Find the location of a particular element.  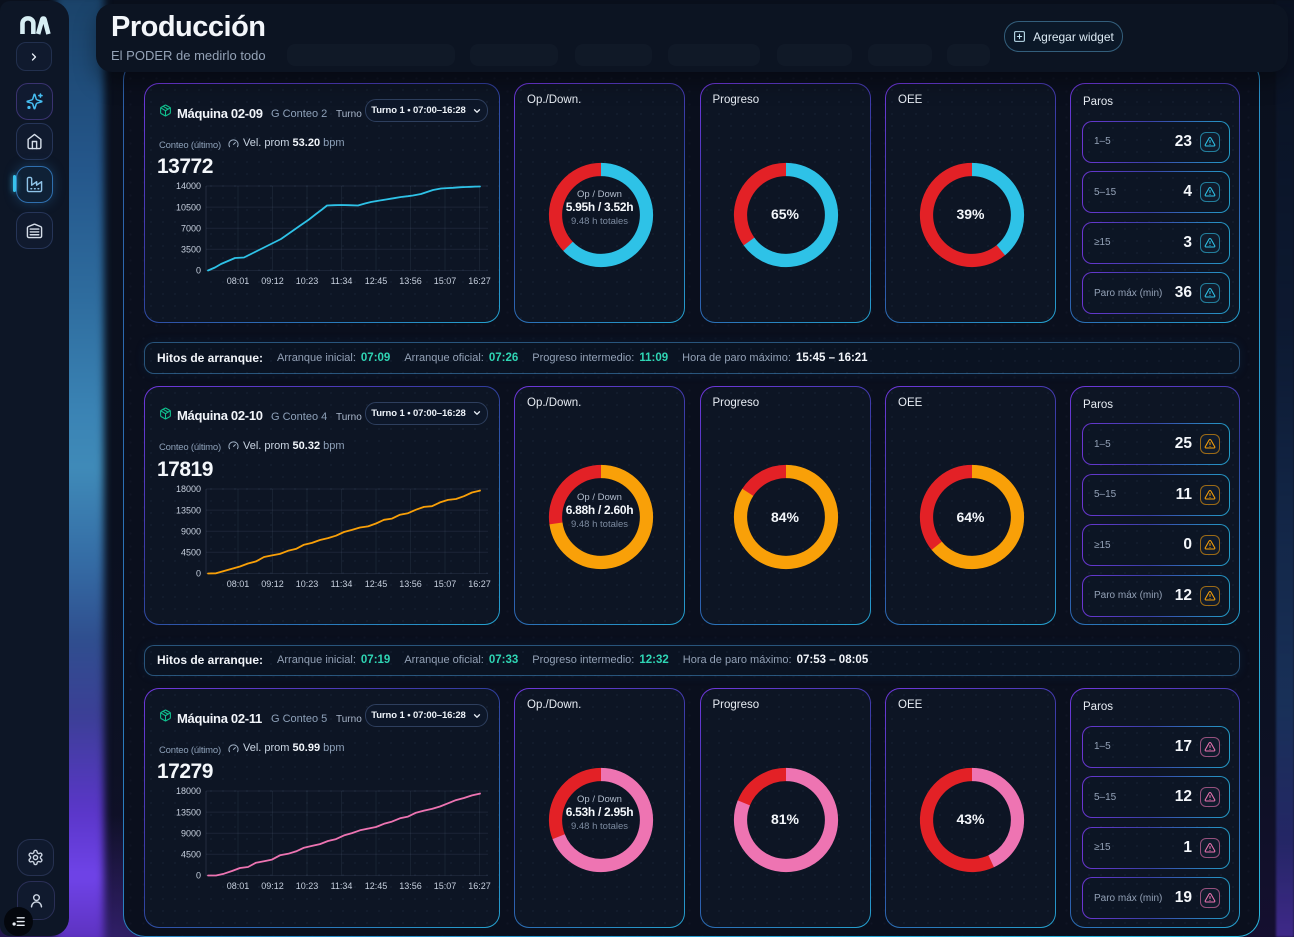

svg-text: 3500 is located at coordinates (191, 250).